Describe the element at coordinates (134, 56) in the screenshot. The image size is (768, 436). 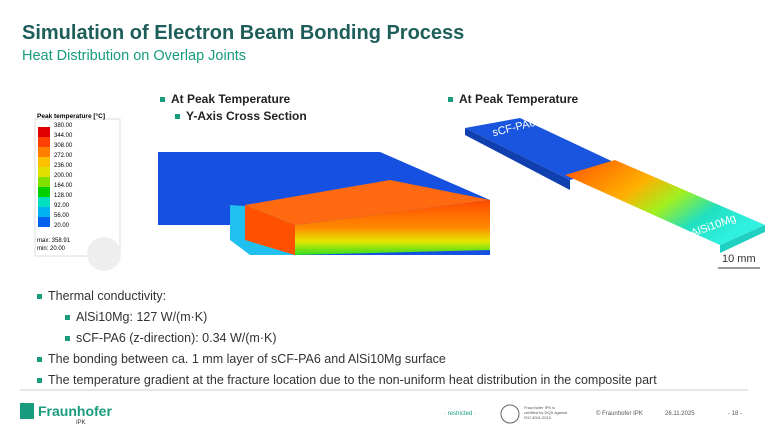
I see `subtitle: Heat Distribution on Overlap Joints` at that location.